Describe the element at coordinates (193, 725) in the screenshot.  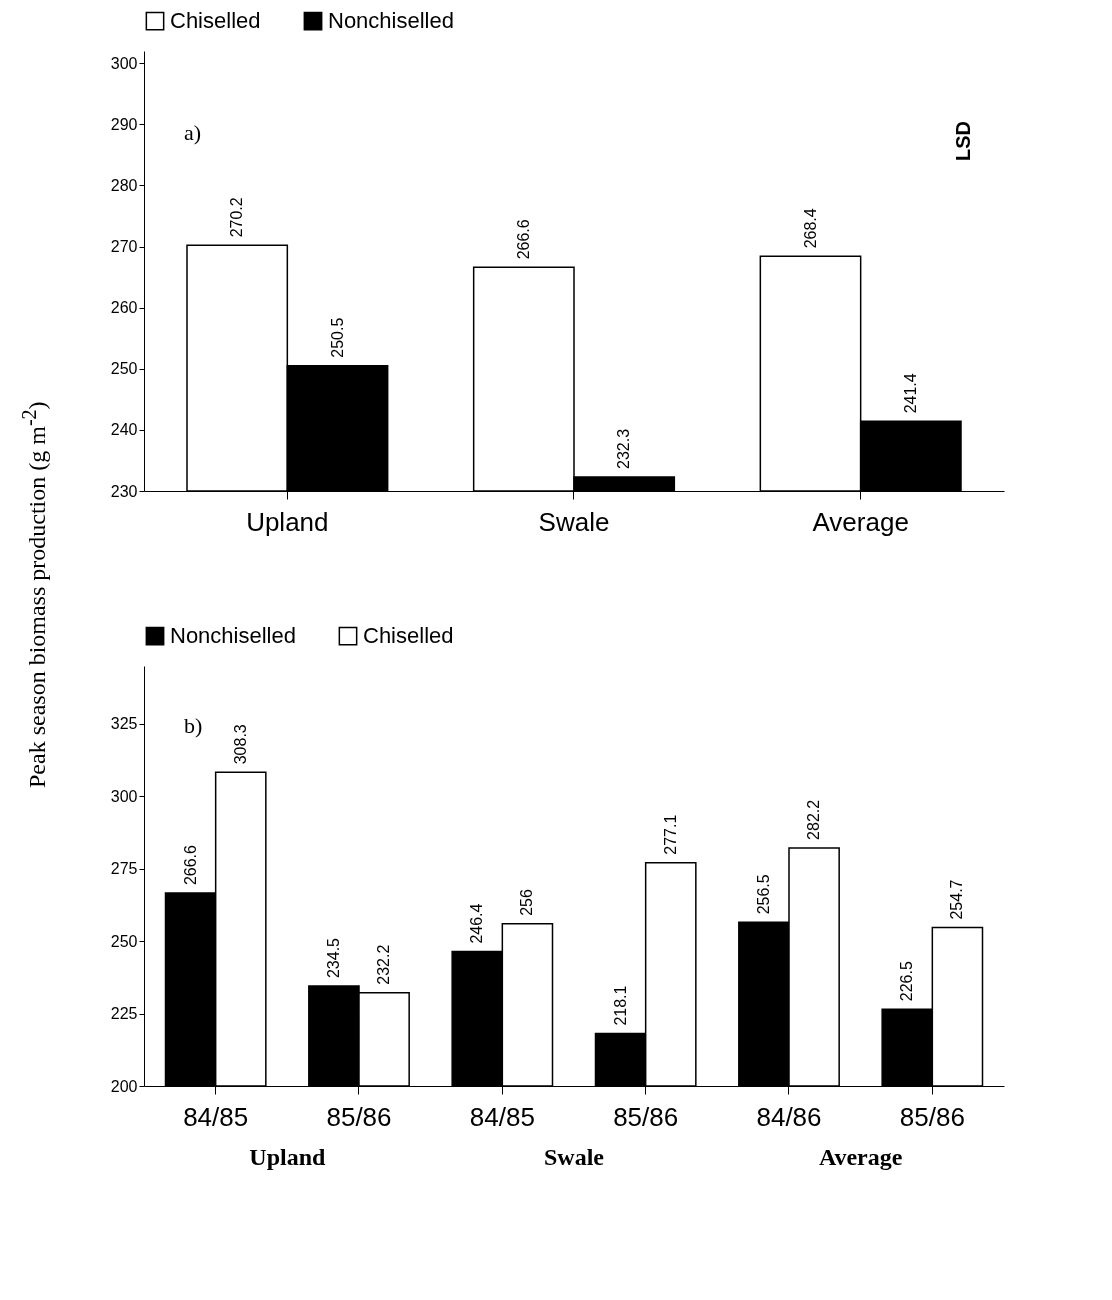
I see `annotation: b)` at that location.